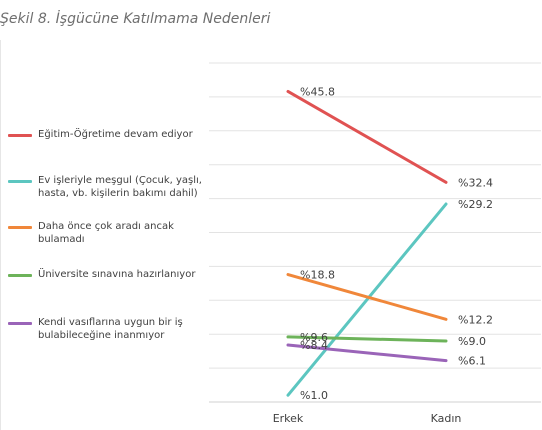 The image size is (542, 430). What do you see at coordinates (314, 345) in the screenshot?
I see `data-label-vasif-erkek: %8.4` at bounding box center [314, 345].